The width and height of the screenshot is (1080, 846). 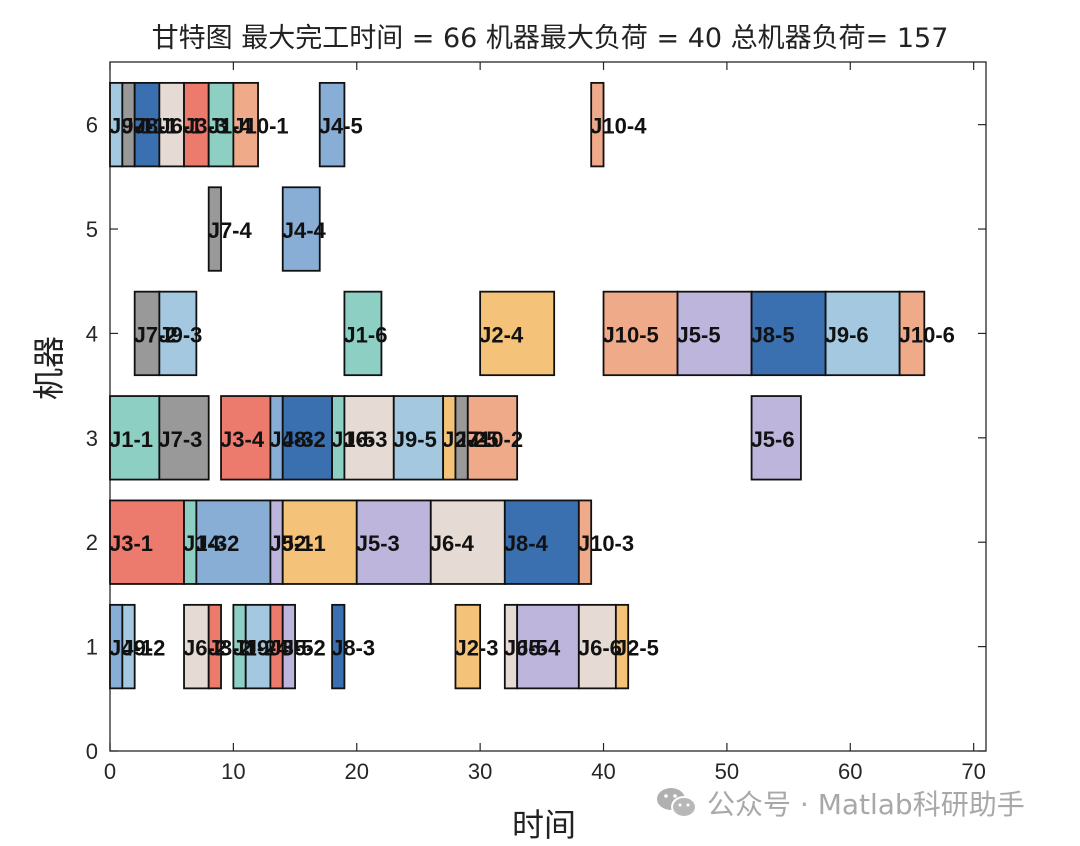 What do you see at coordinates (353, 439) in the screenshot?
I see `task-label: J1-5` at bounding box center [353, 439].